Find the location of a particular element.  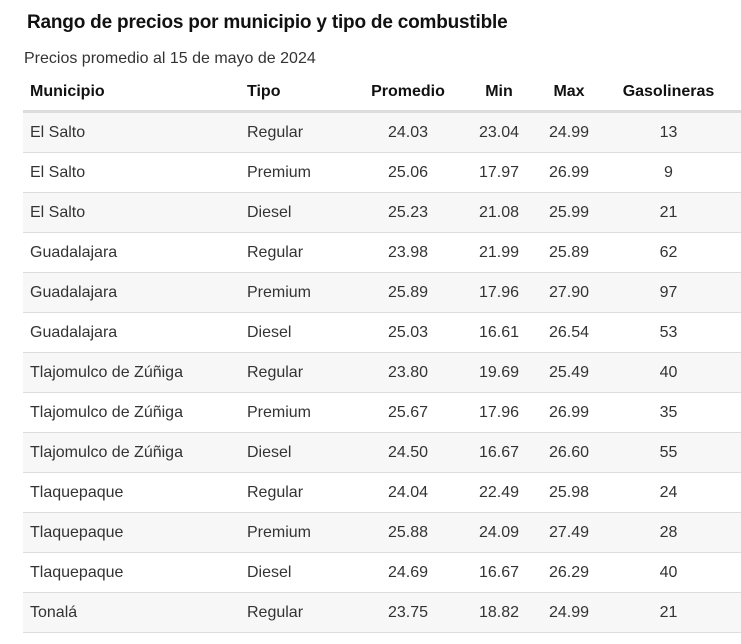

table-row: Guadalajara Diesel 25.03 16.61 26.54 53 is located at coordinates (382, 332).